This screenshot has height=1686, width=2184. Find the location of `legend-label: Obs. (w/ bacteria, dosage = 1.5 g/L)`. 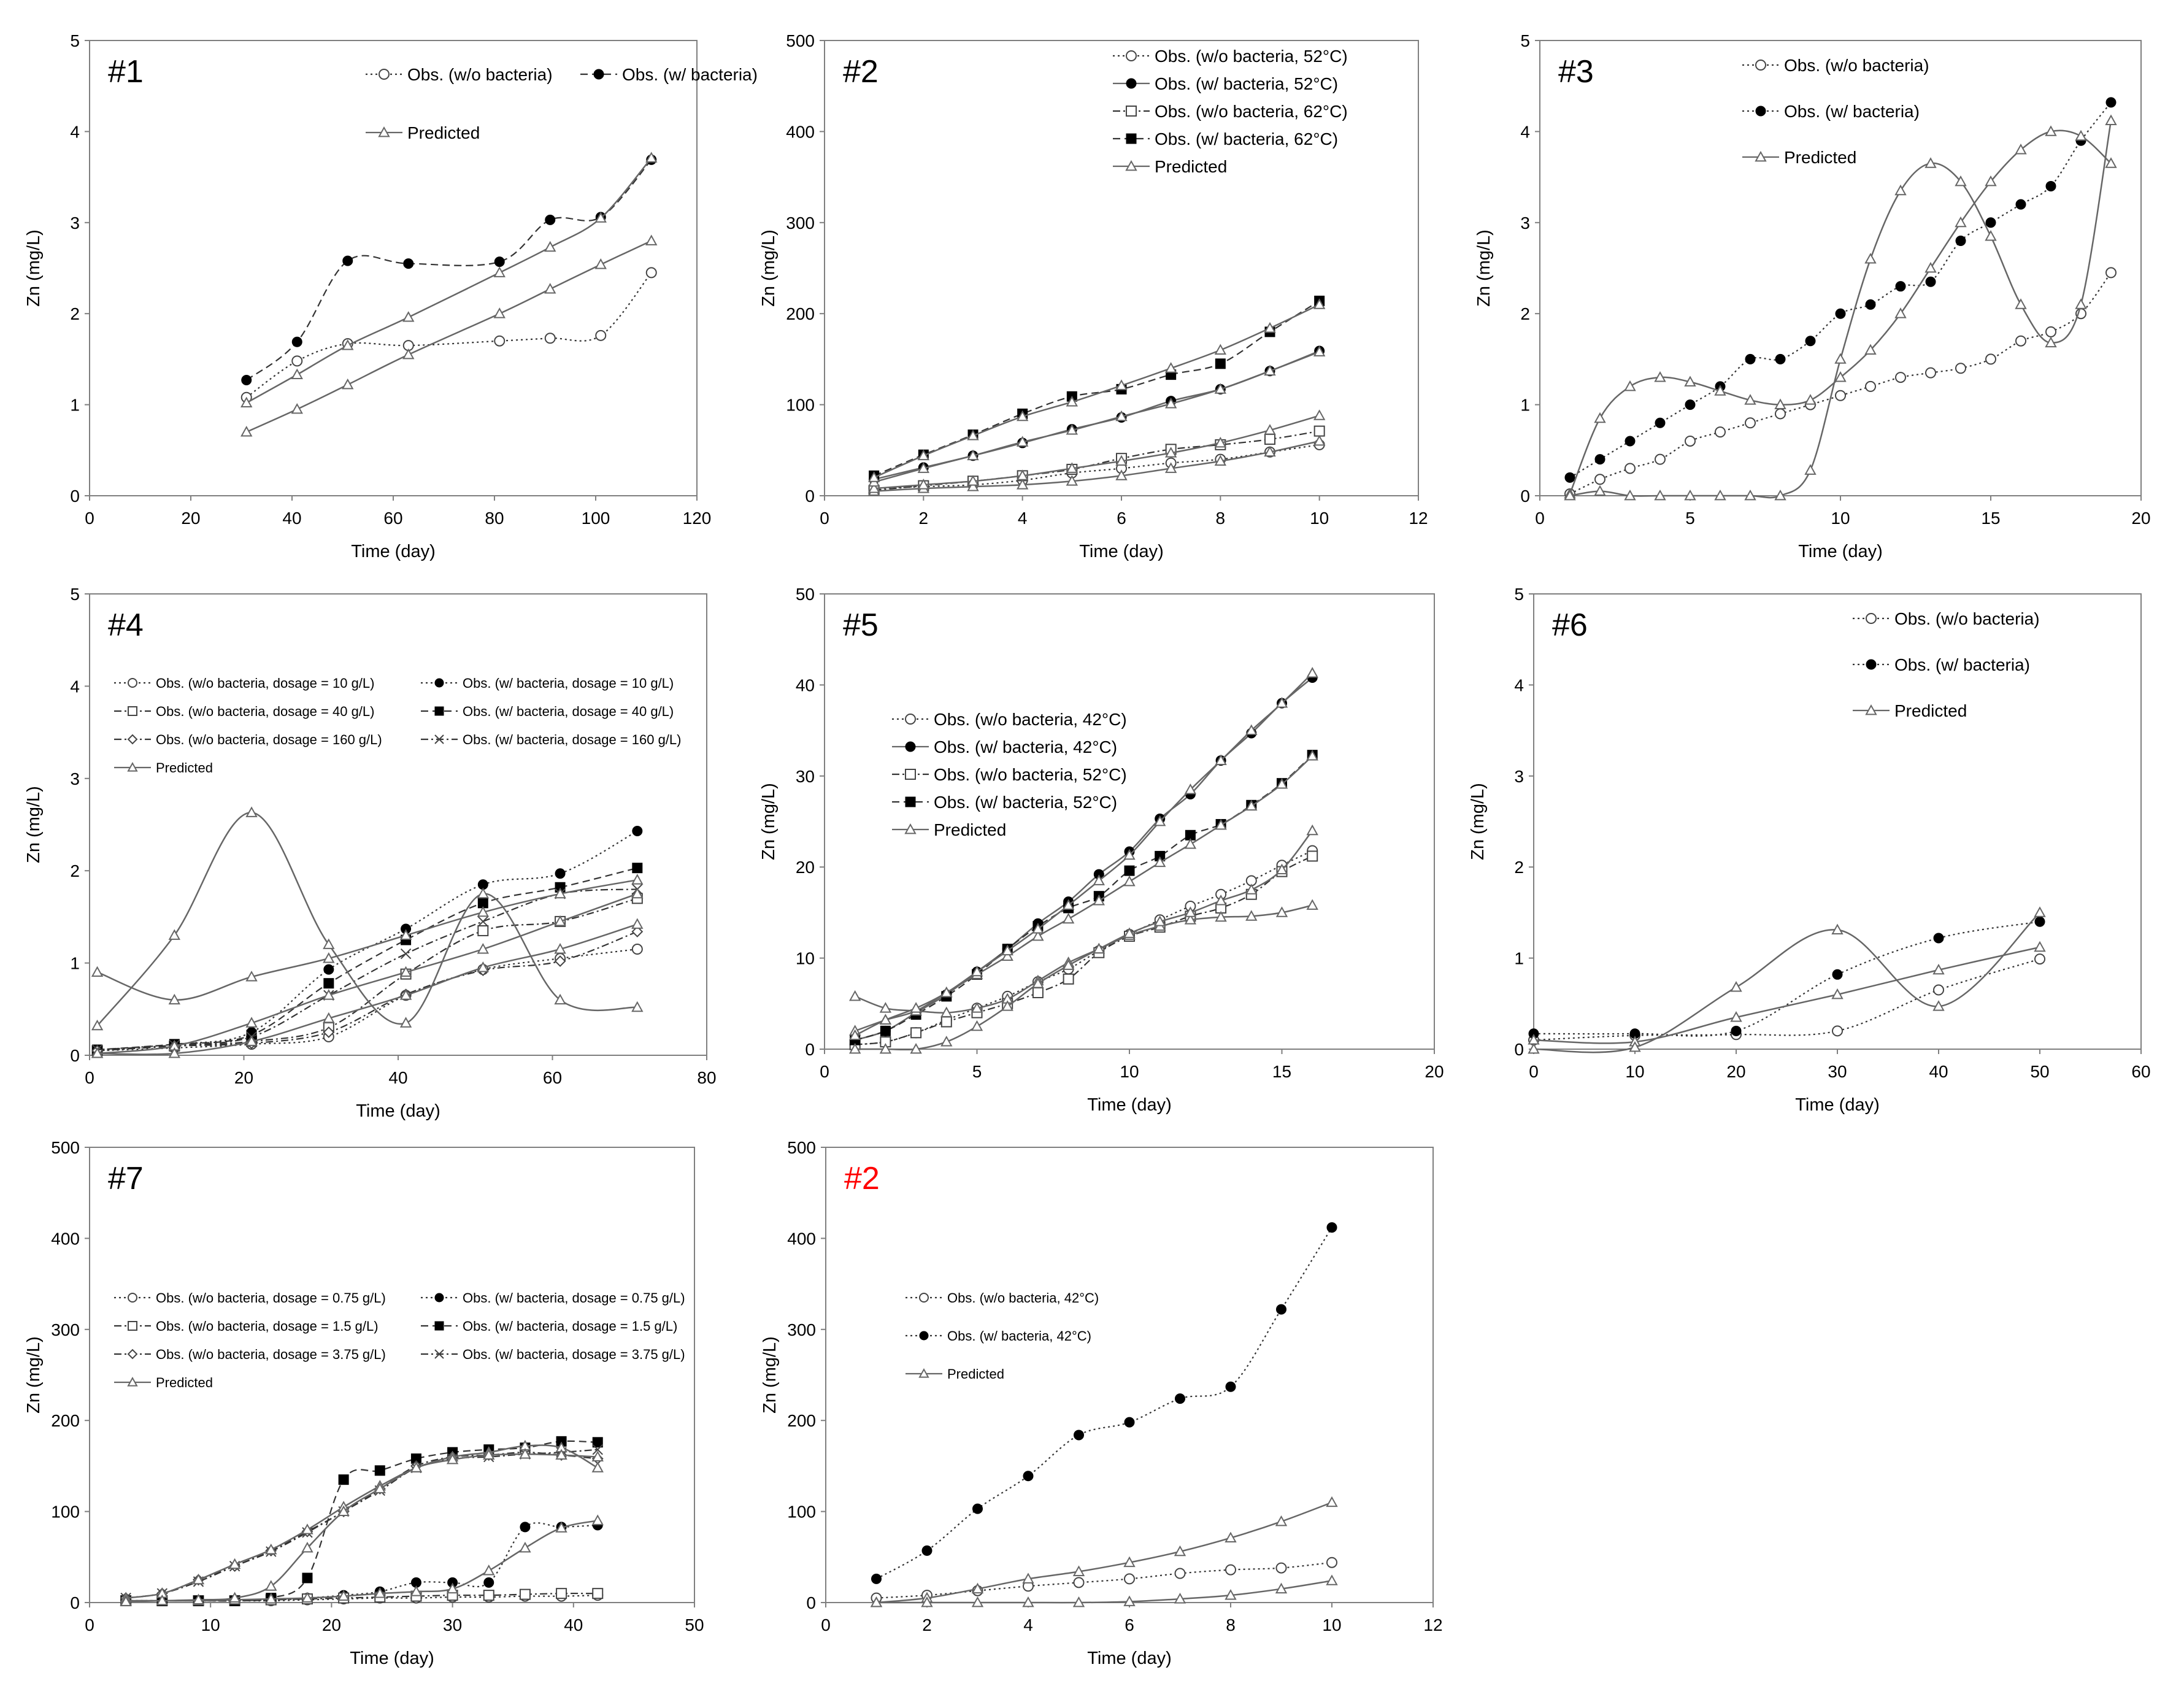

legend-label: Obs. (w/ bacteria, dosage = 1.5 g/L) is located at coordinates (570, 1326).